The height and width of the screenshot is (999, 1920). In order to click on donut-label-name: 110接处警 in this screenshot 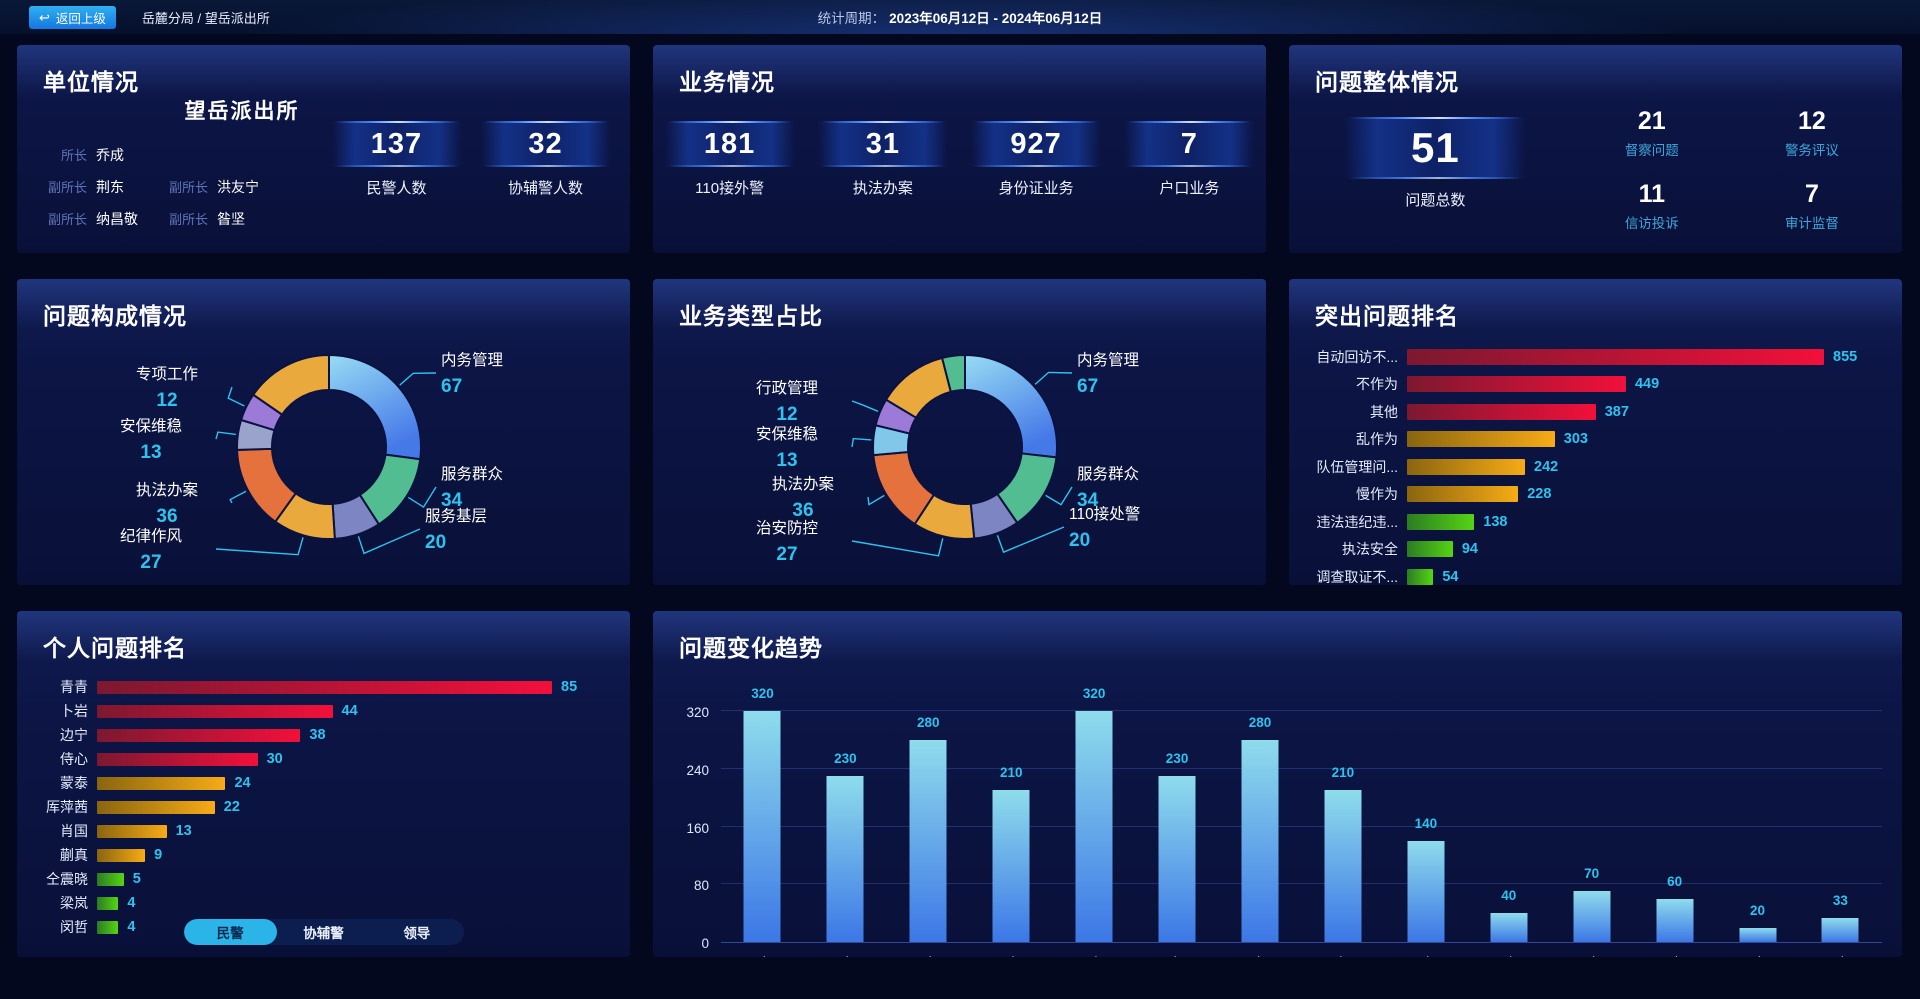, I will do `click(1105, 514)`.